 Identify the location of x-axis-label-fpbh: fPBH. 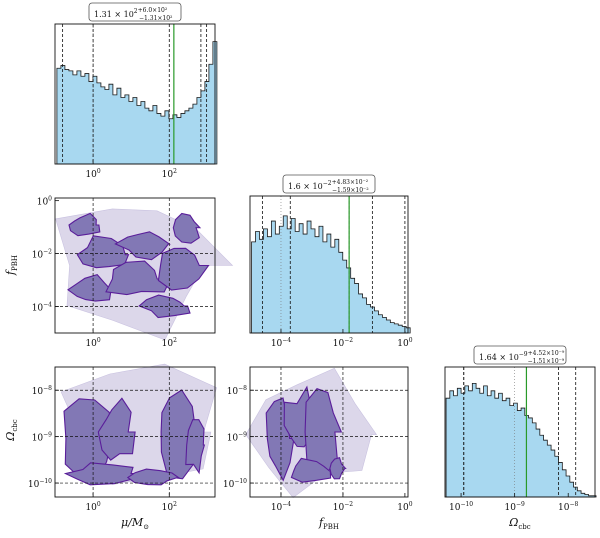
(328, 523).